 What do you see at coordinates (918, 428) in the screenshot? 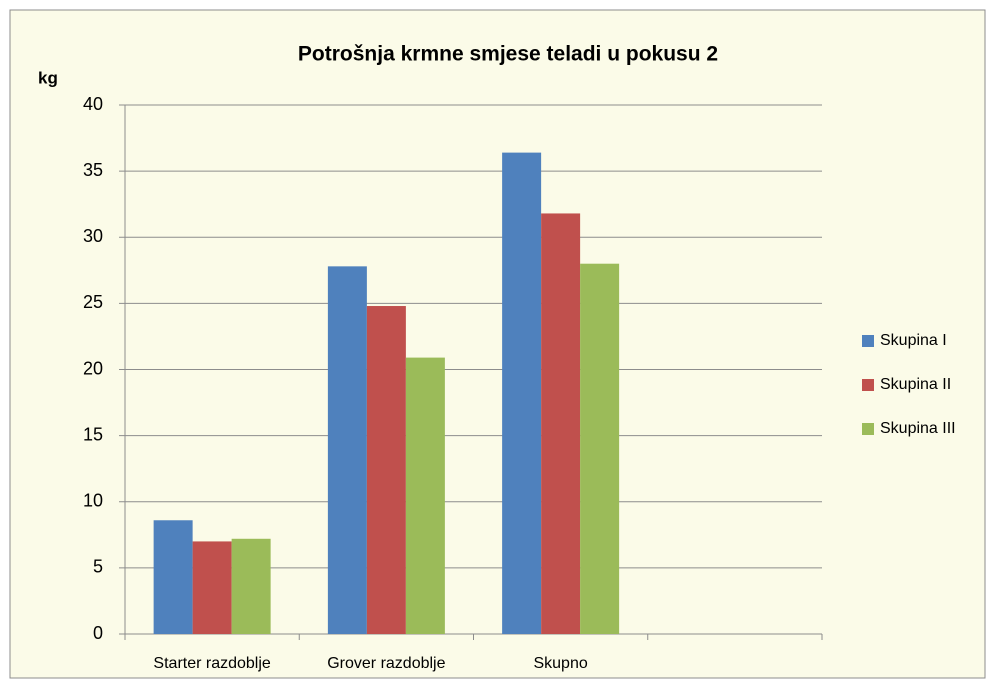
I see `legend-label: Skupina III` at bounding box center [918, 428].